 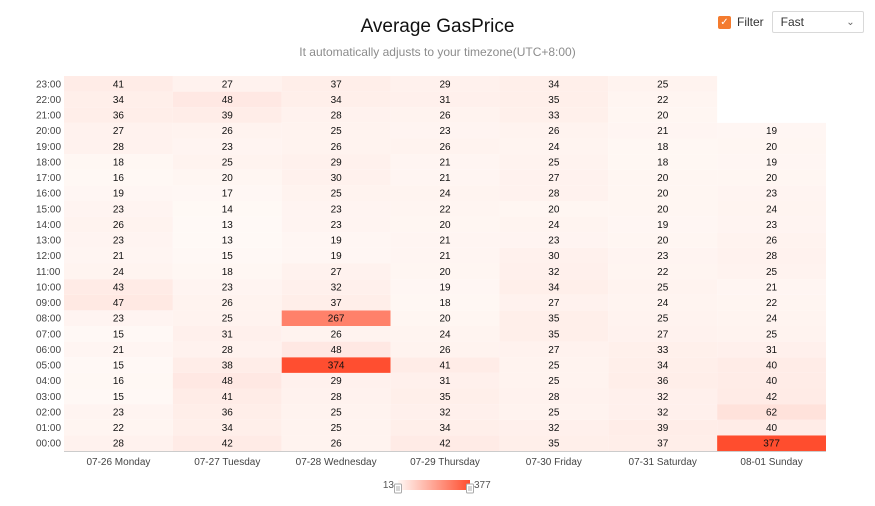 I want to click on cell-label: 43, so click(x=119, y=287).